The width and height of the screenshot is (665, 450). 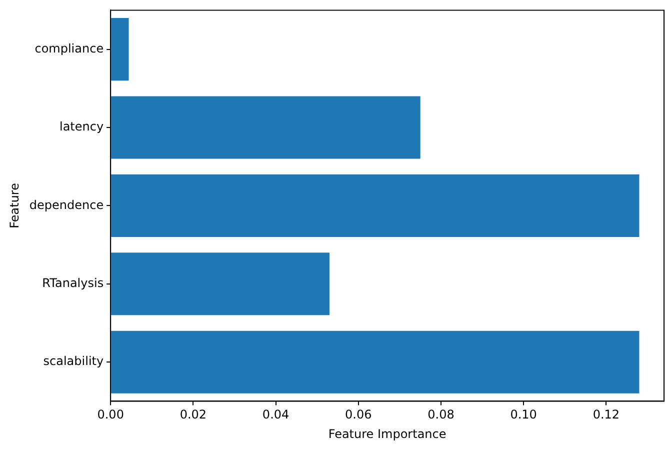 I want to click on x-tick-label: 0.08, so click(x=441, y=415).